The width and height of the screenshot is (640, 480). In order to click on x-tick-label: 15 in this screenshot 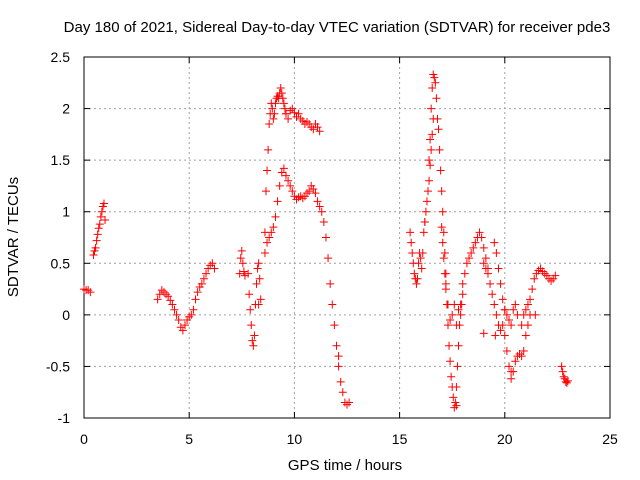, I will do `click(400, 439)`.